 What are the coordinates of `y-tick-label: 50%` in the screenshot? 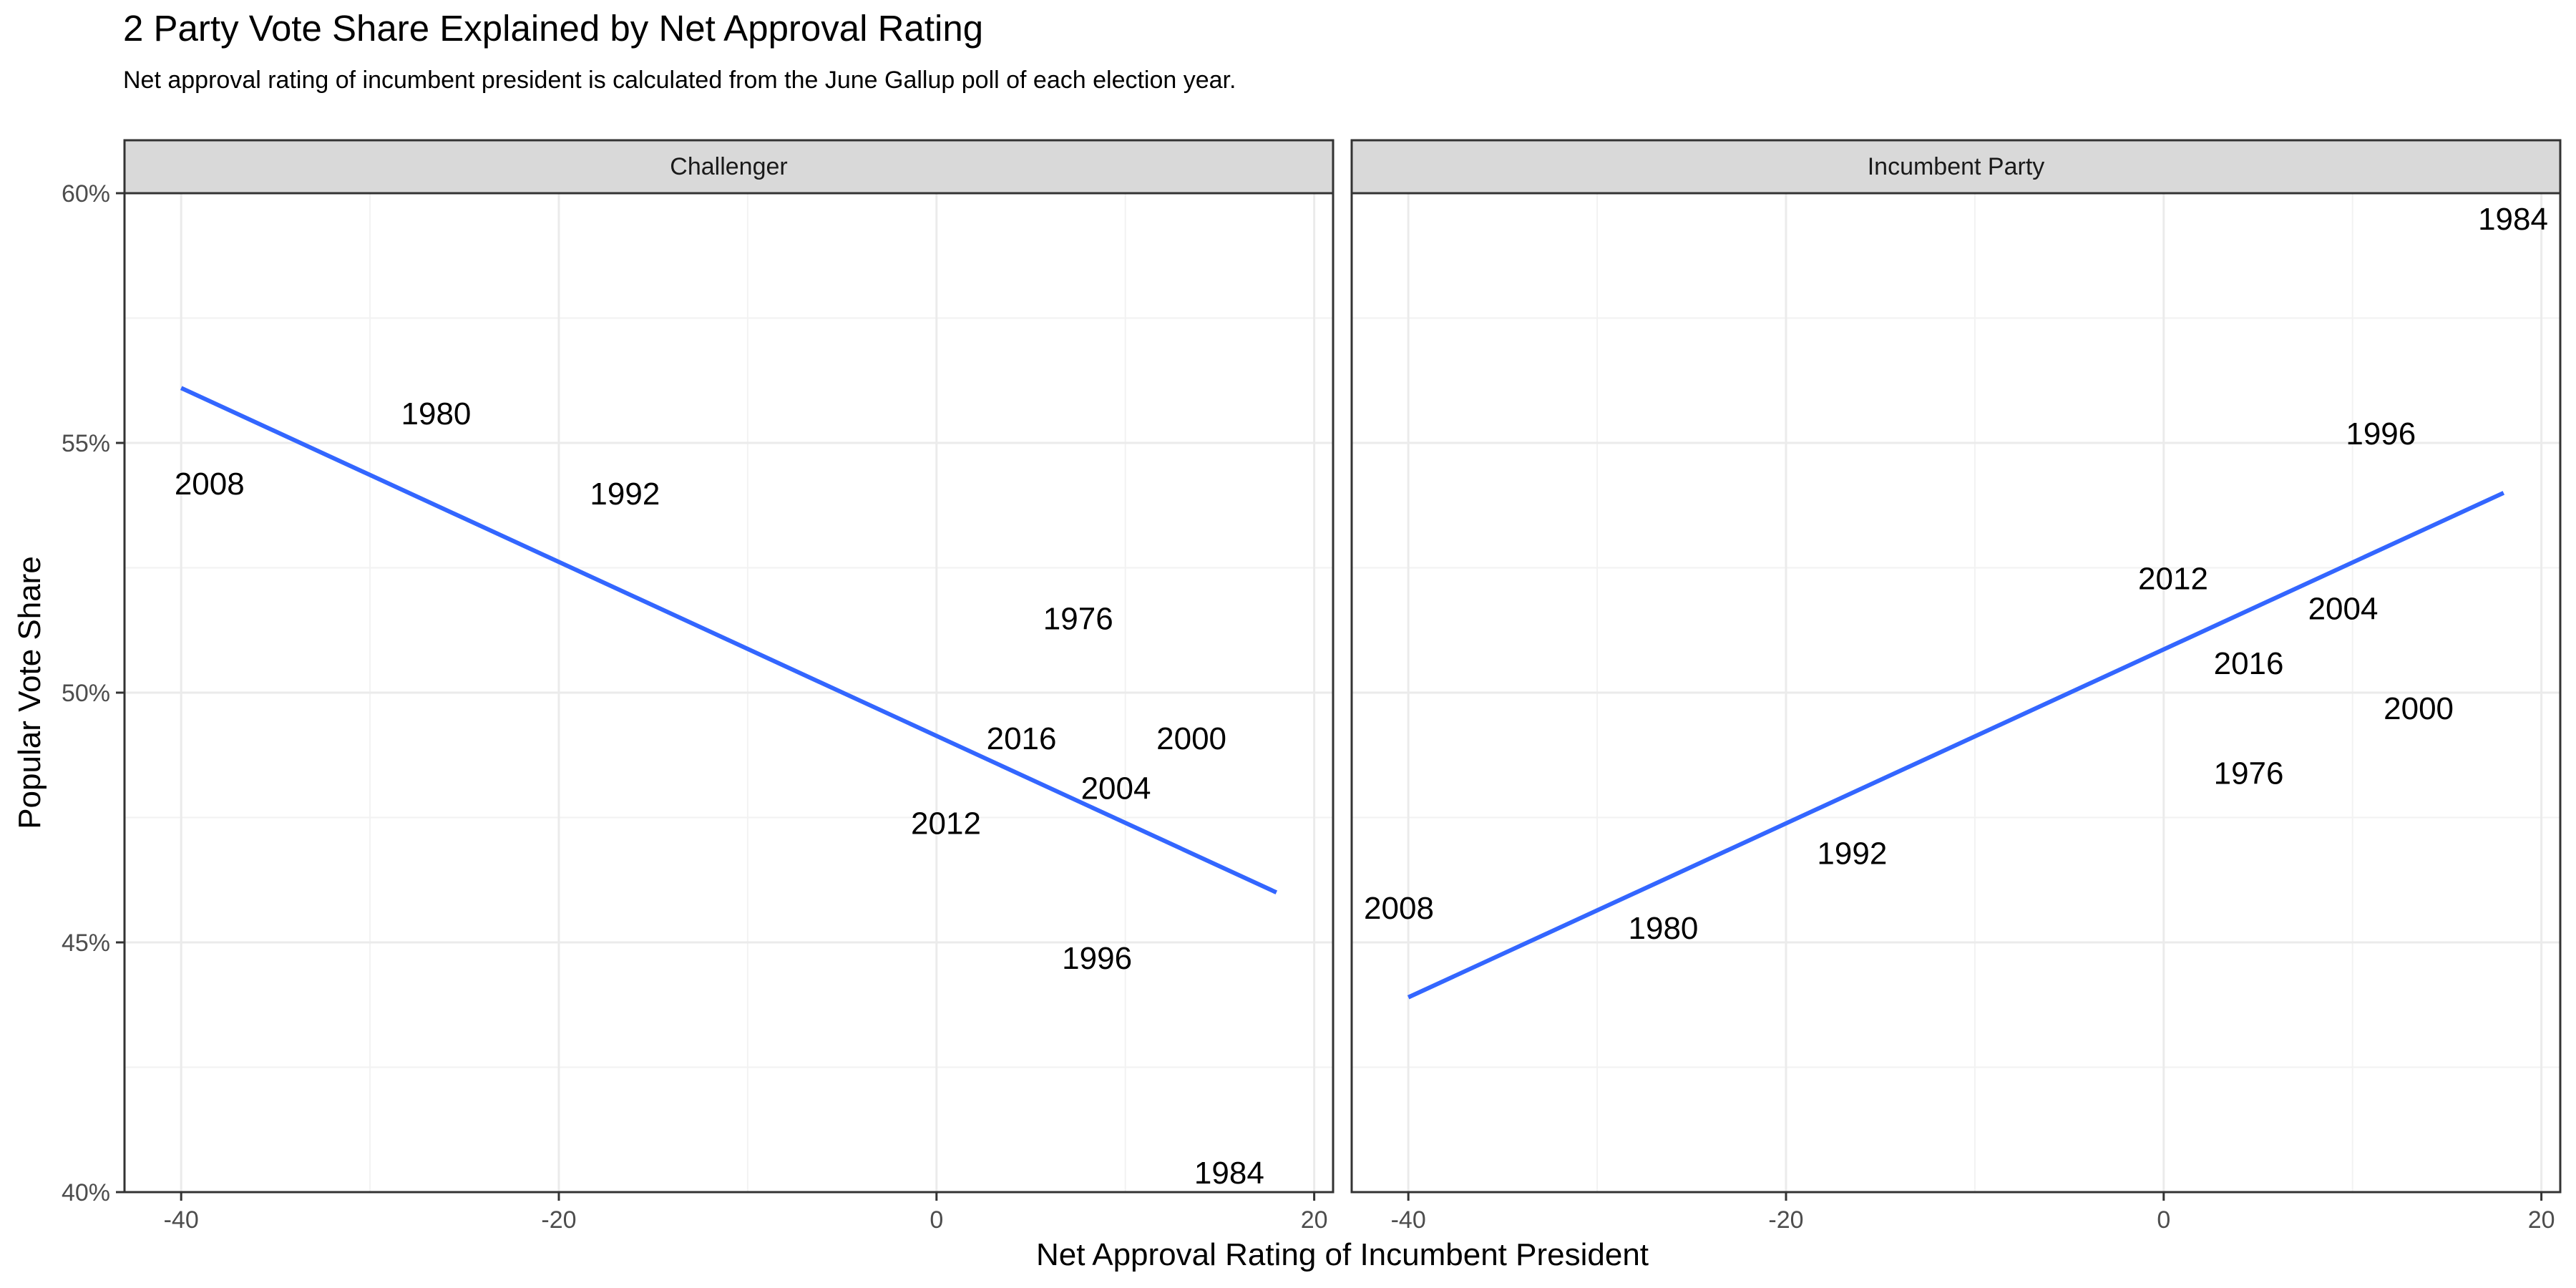 It's located at (86, 693).